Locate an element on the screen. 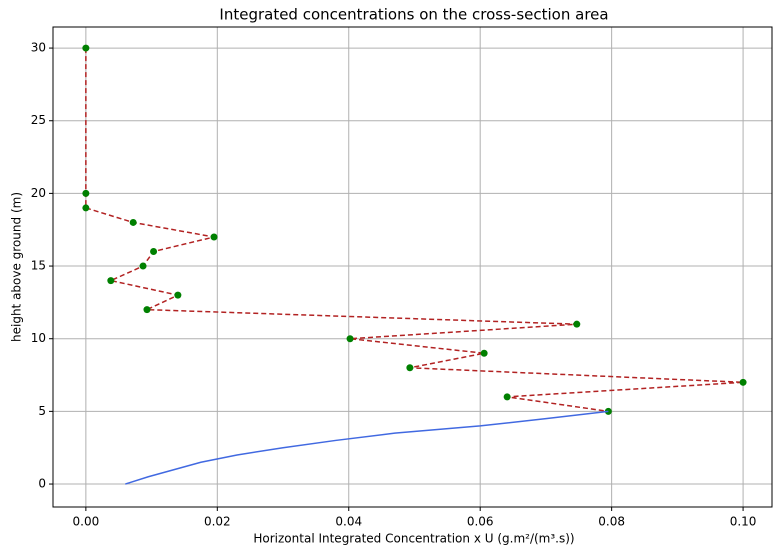  y-tick-label: 15 is located at coordinates (38, 266).